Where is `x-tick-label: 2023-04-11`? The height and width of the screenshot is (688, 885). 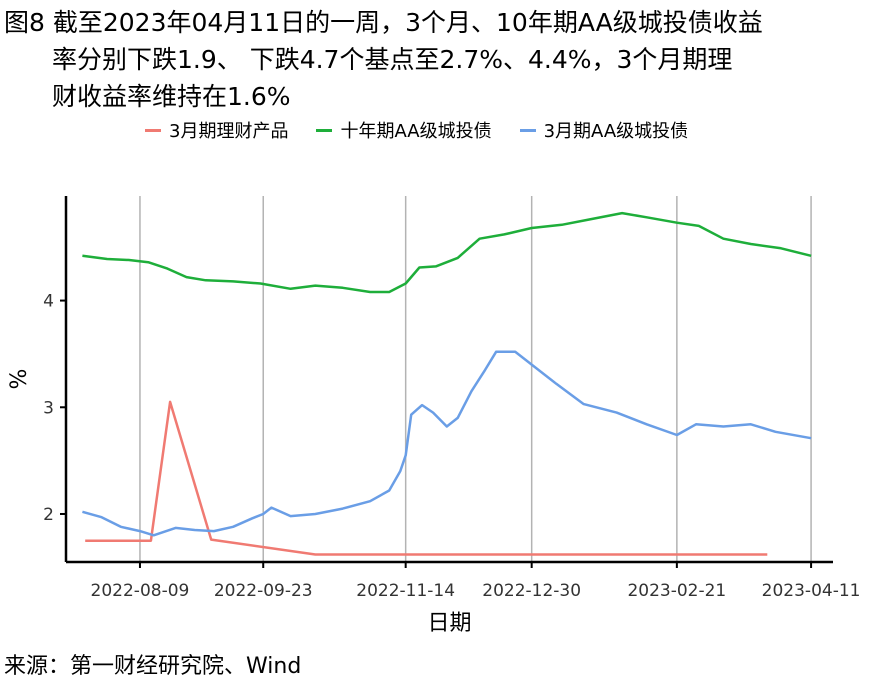 x-tick-label: 2023-04-11 is located at coordinates (811, 591).